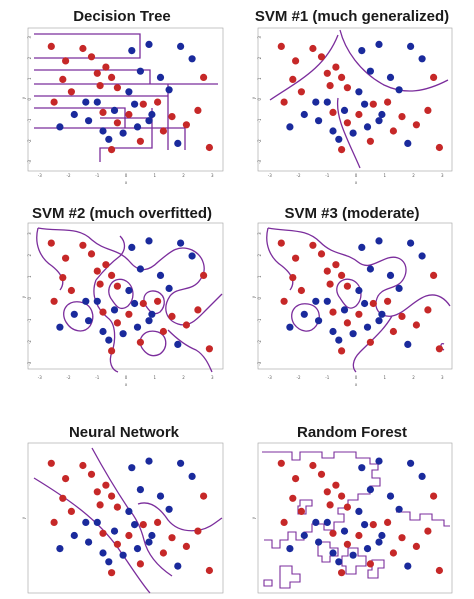  I want to click on decision-boundary-neural-network, so click(128, 520).